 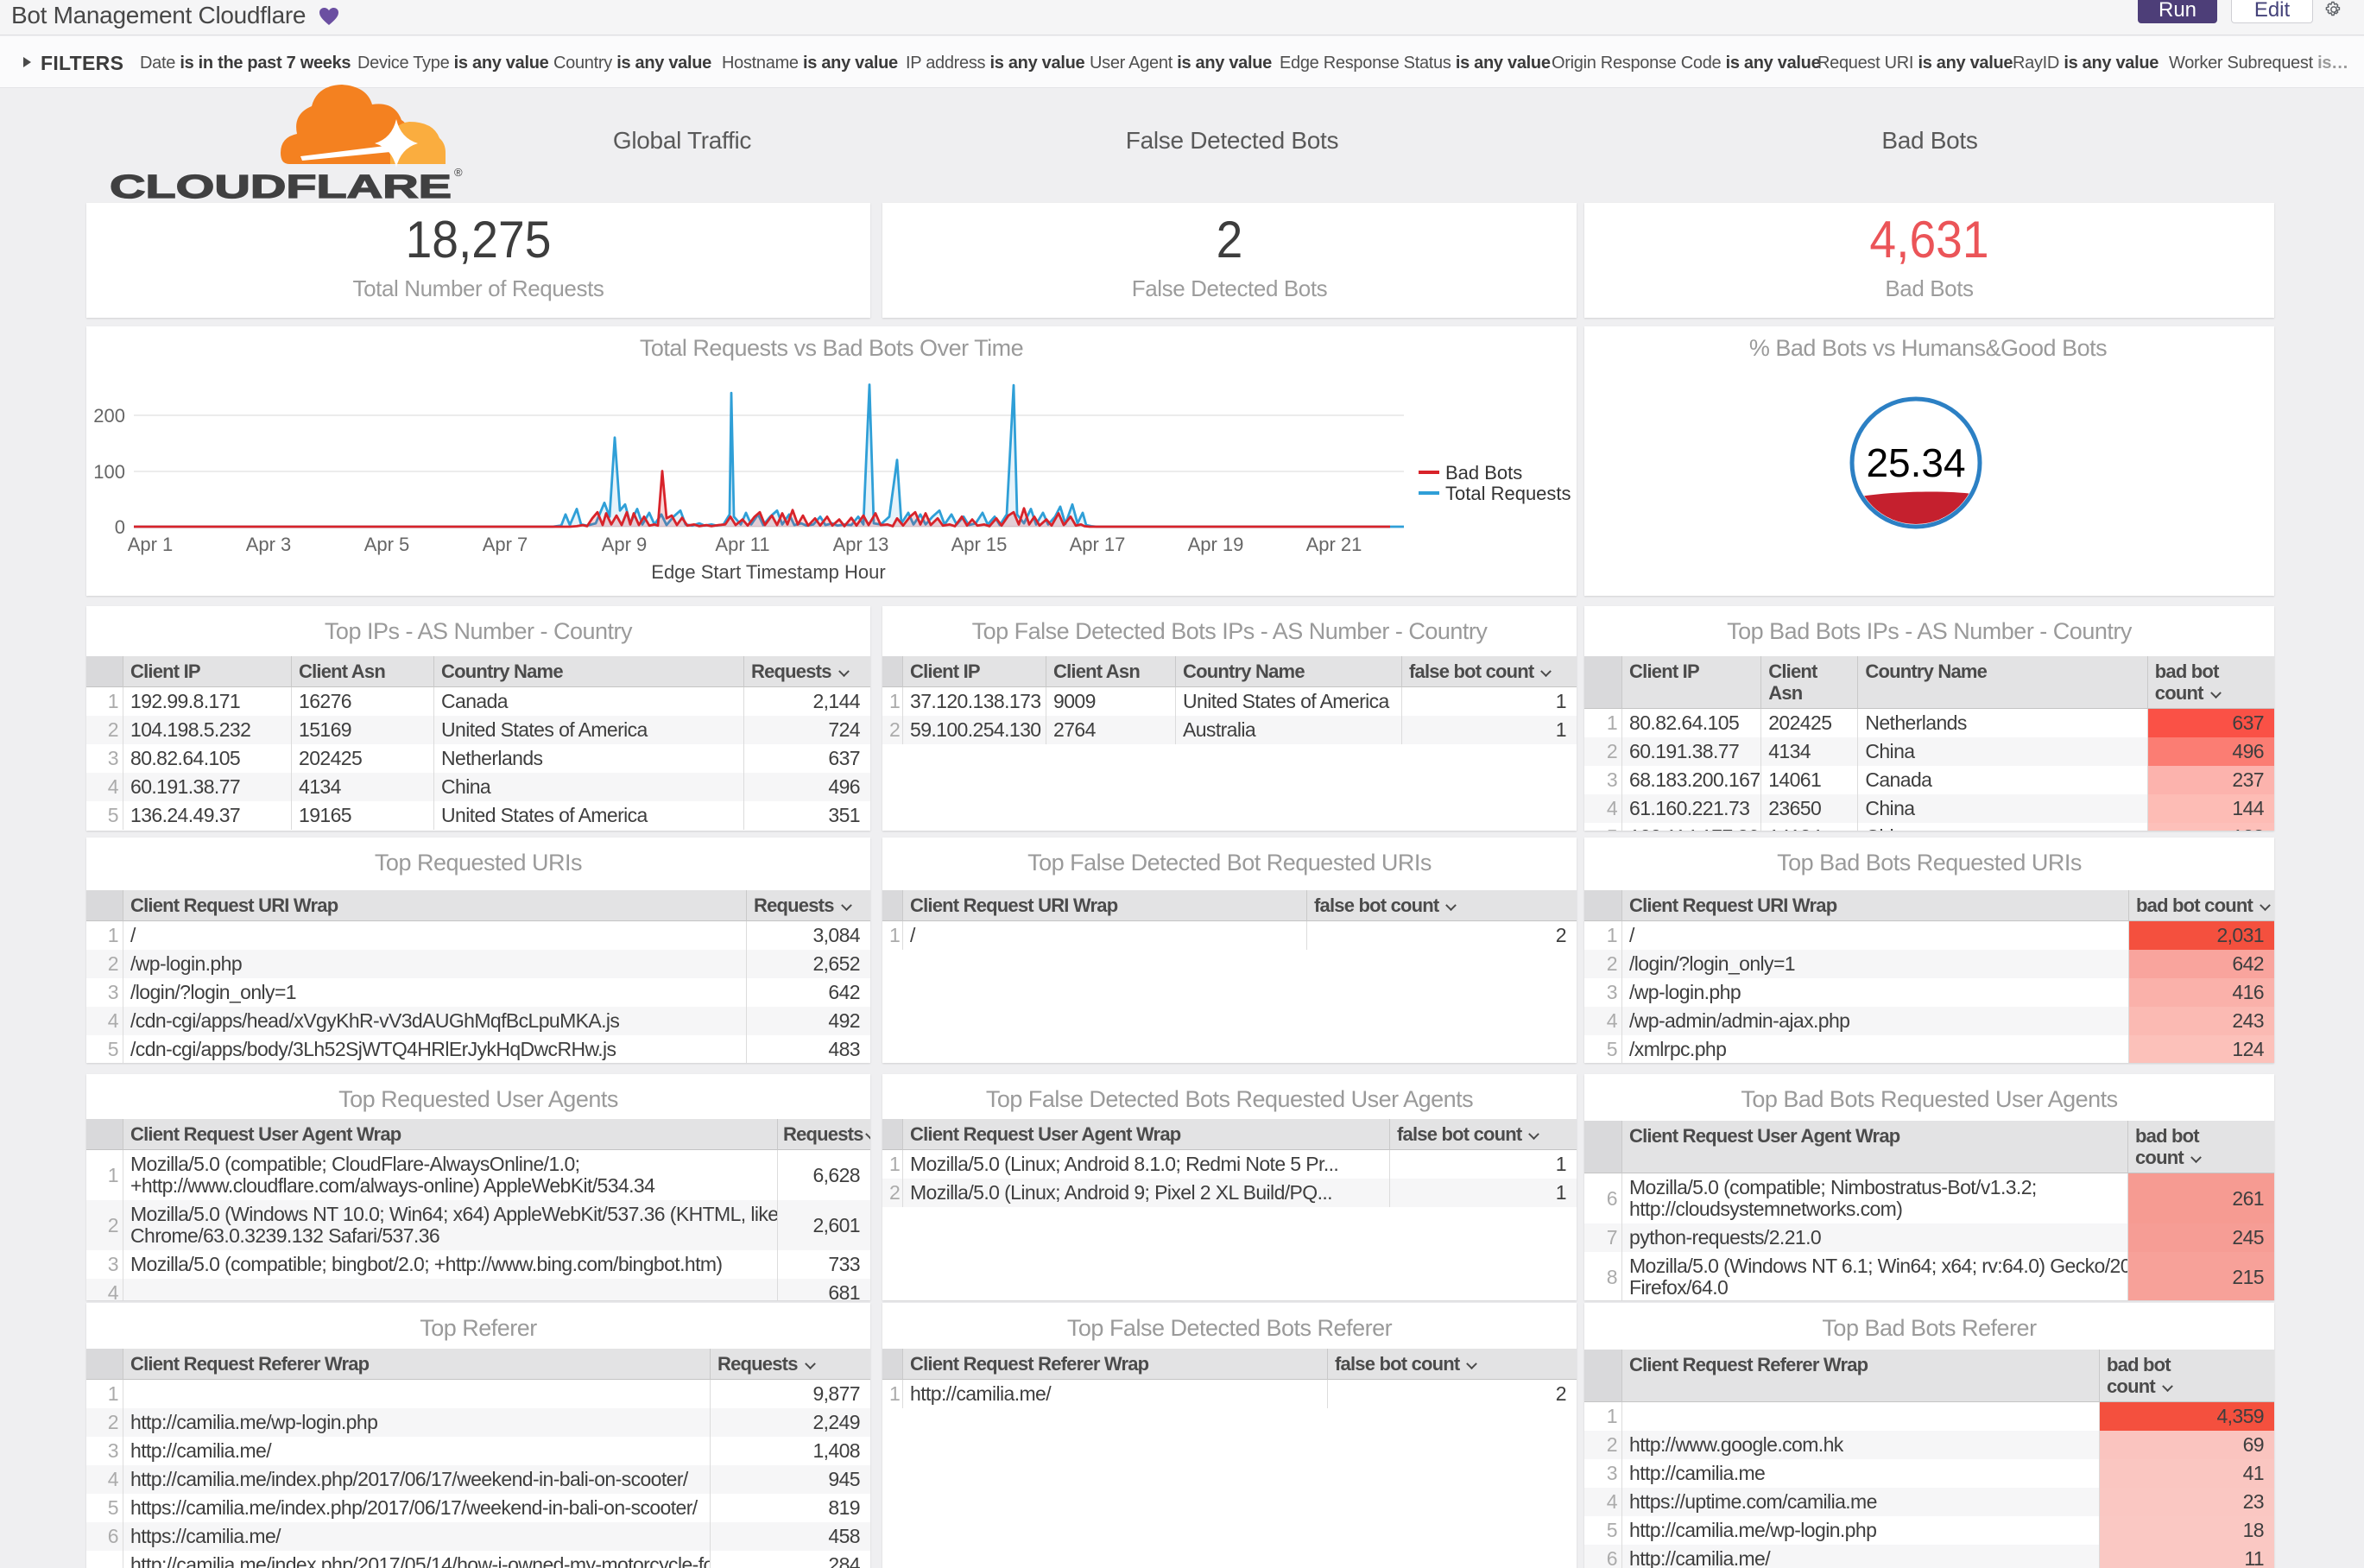 I want to click on svg-text: 100, so click(x=109, y=472).